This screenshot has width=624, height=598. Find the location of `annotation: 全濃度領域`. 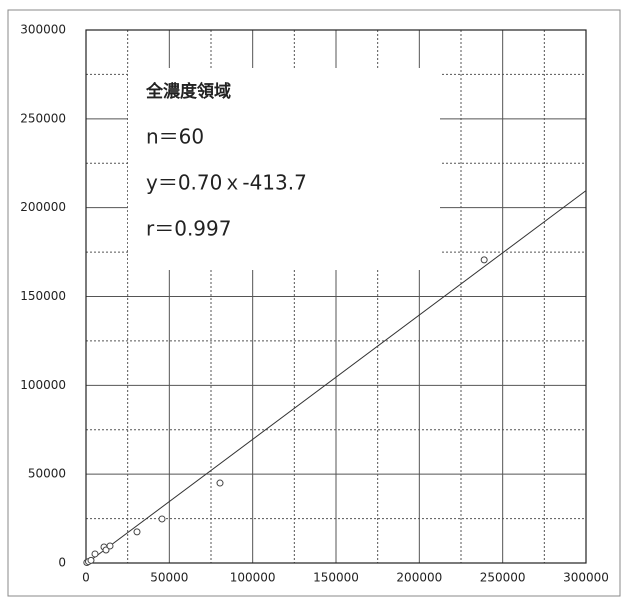

annotation: 全濃度領域 is located at coordinates (188, 91).